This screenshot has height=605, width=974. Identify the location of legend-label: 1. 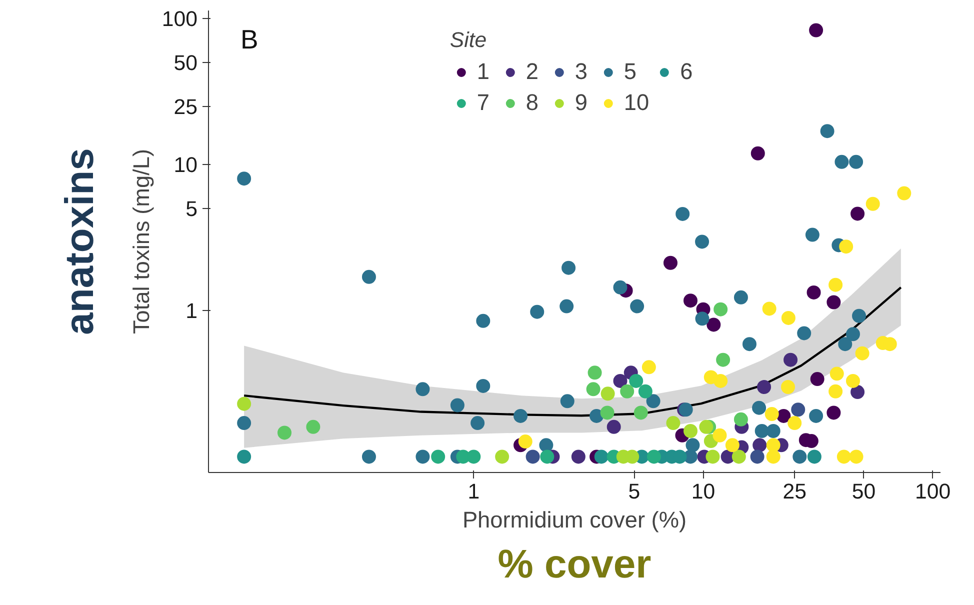
(483, 71).